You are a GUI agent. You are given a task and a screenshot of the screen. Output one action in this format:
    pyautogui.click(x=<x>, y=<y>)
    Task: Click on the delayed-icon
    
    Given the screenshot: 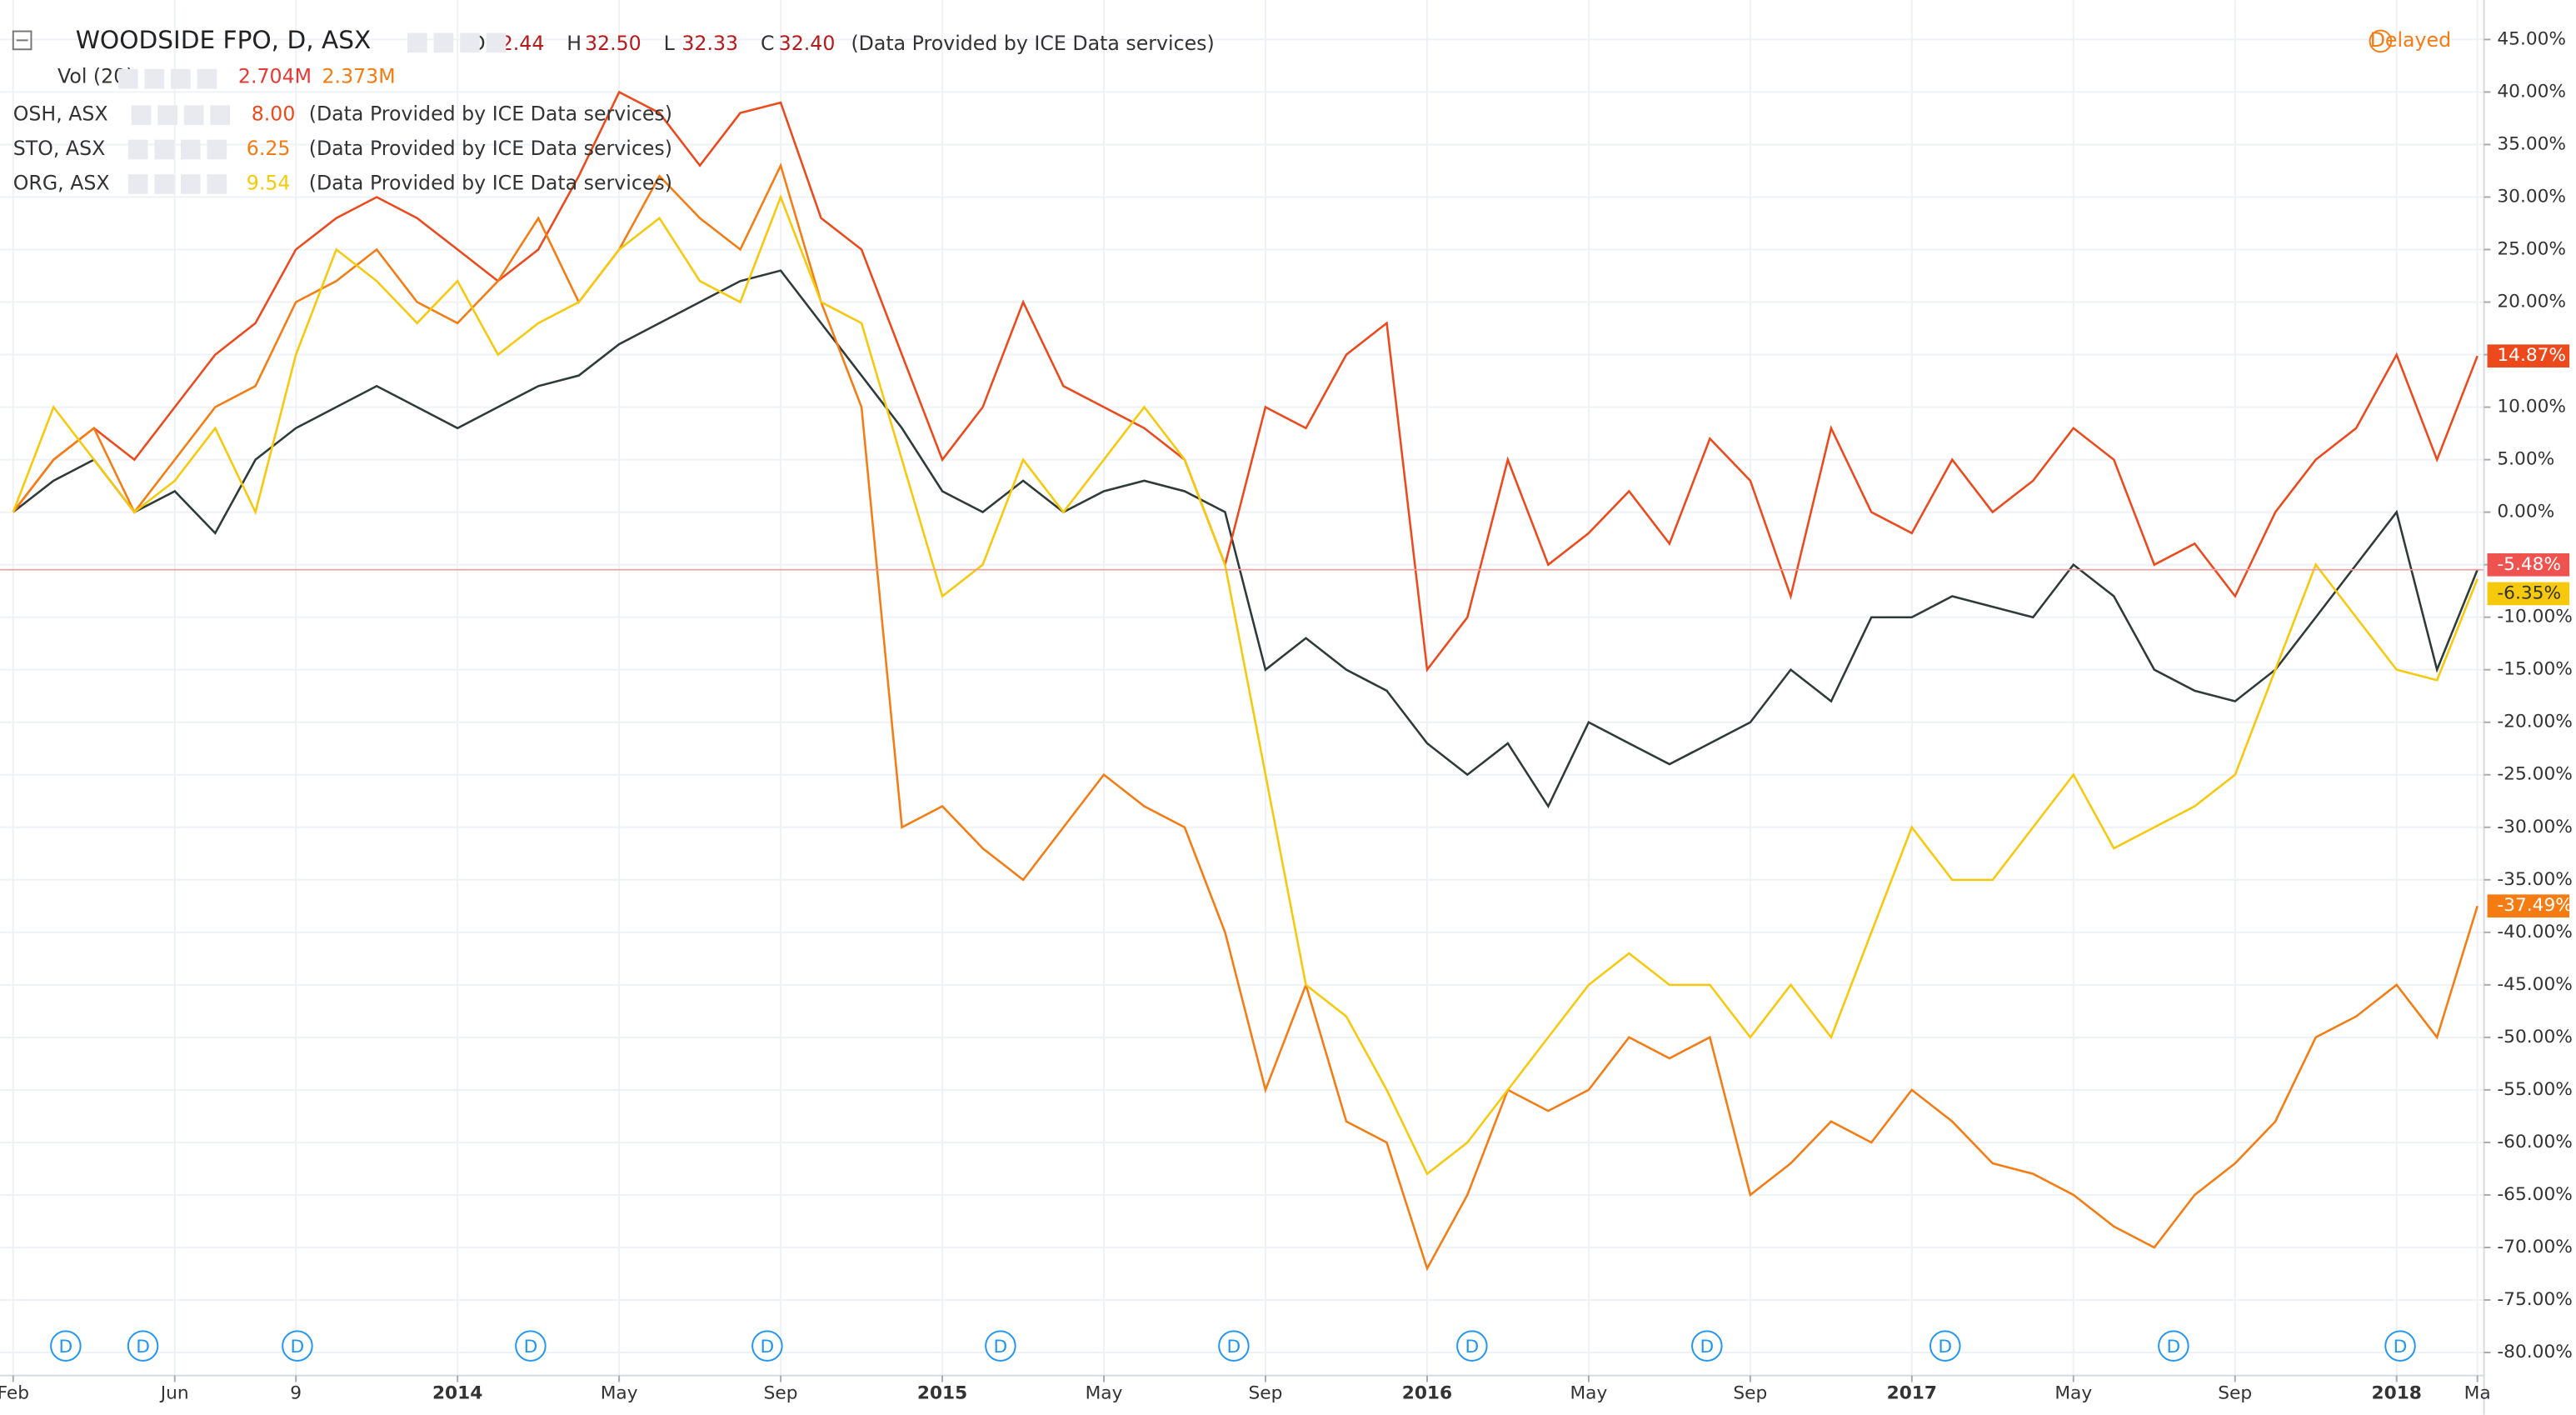 What is the action you would take?
    pyautogui.click(x=2381, y=41)
    